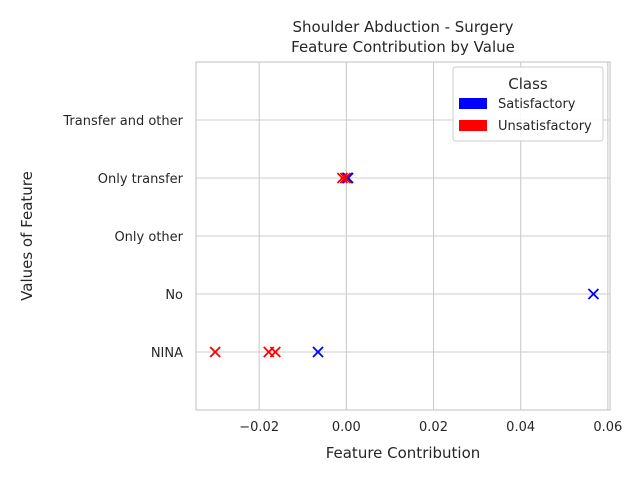 The image size is (640, 480). I want to click on y-tick-label: NINA, so click(167, 353).